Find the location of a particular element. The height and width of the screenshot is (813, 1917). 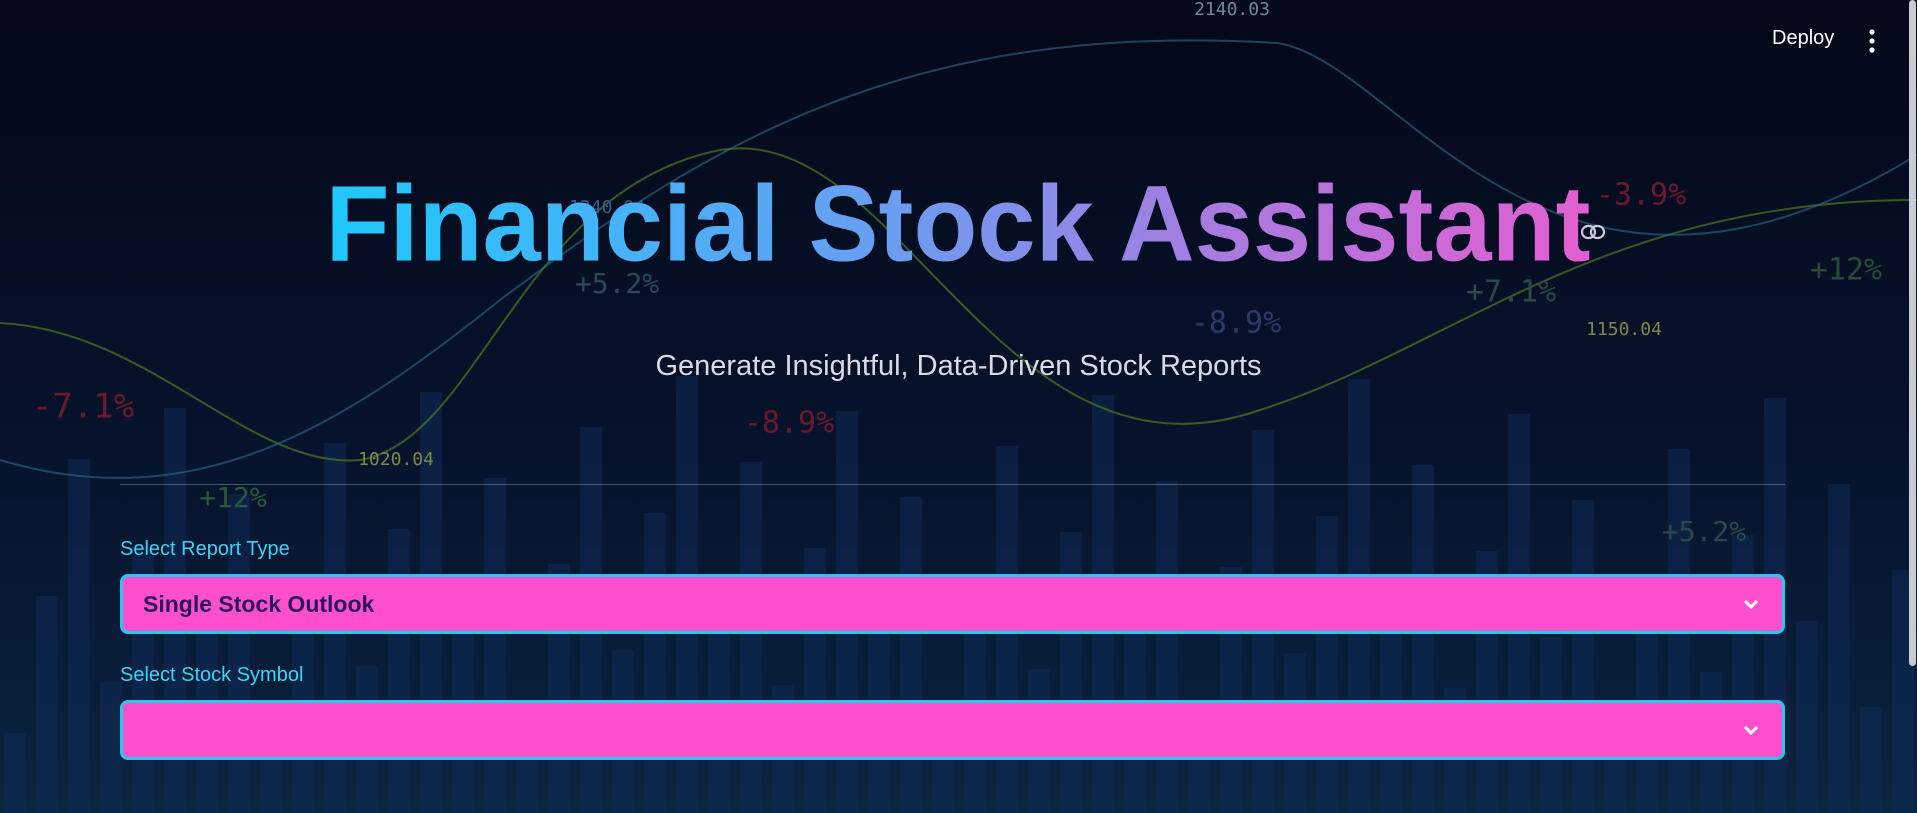

link-icon is located at coordinates (1593, 232).